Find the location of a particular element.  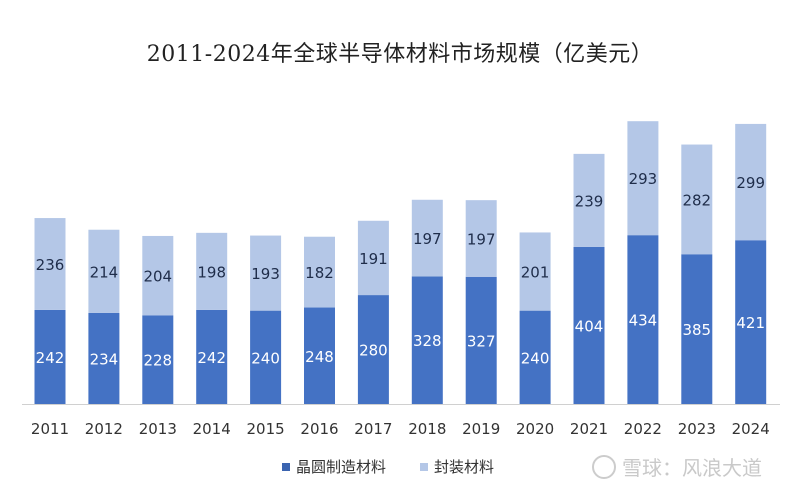

bar-packaging-2019 is located at coordinates (481, 238).